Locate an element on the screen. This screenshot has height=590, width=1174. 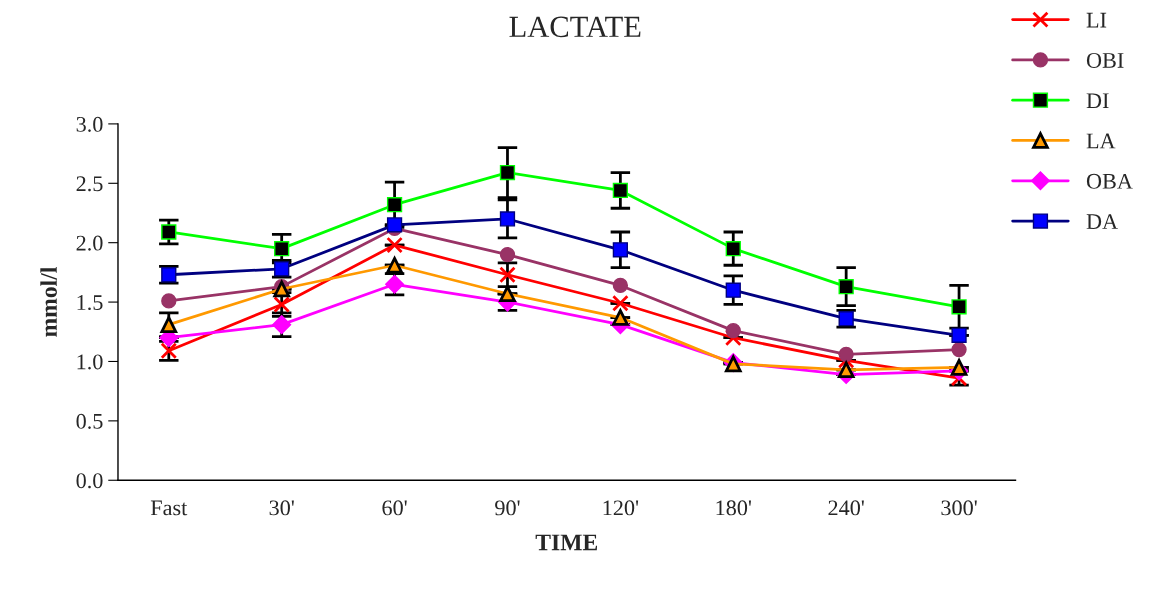
y-tick-label: 2.0 is located at coordinates (89, 243).